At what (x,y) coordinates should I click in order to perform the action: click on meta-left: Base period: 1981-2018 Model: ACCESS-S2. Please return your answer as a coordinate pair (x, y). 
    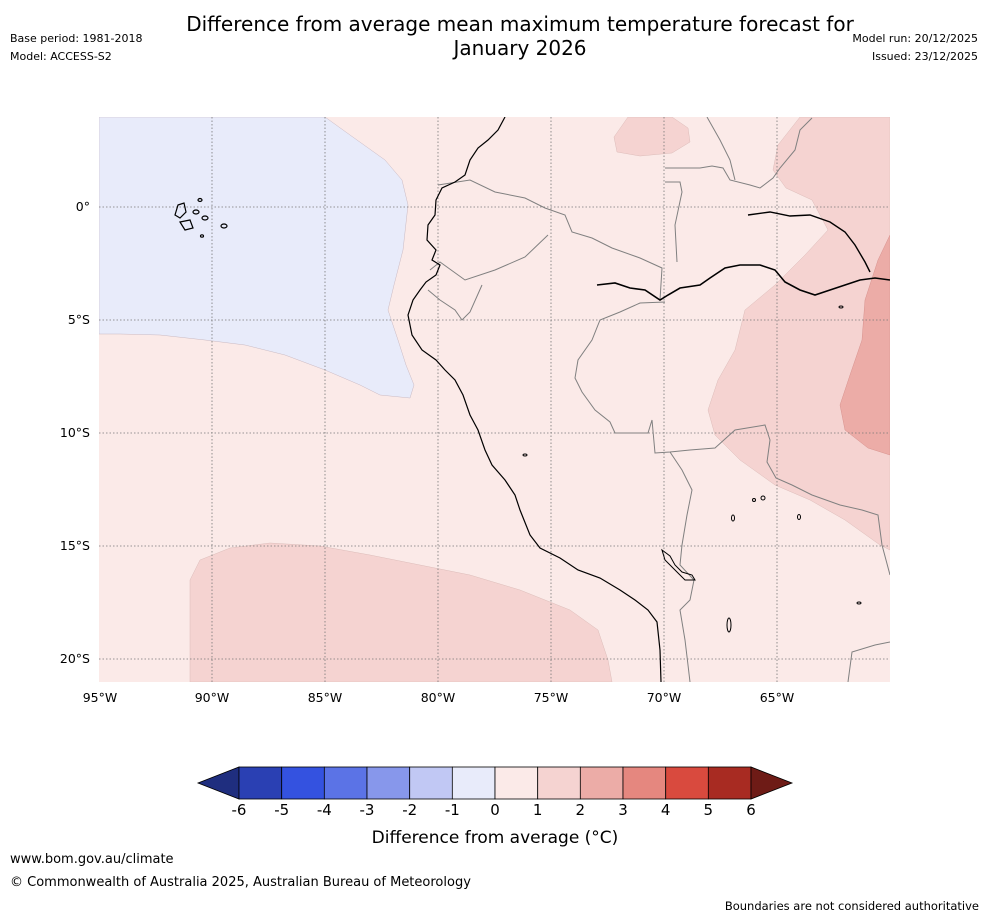
    Looking at the image, I should click on (76, 48).